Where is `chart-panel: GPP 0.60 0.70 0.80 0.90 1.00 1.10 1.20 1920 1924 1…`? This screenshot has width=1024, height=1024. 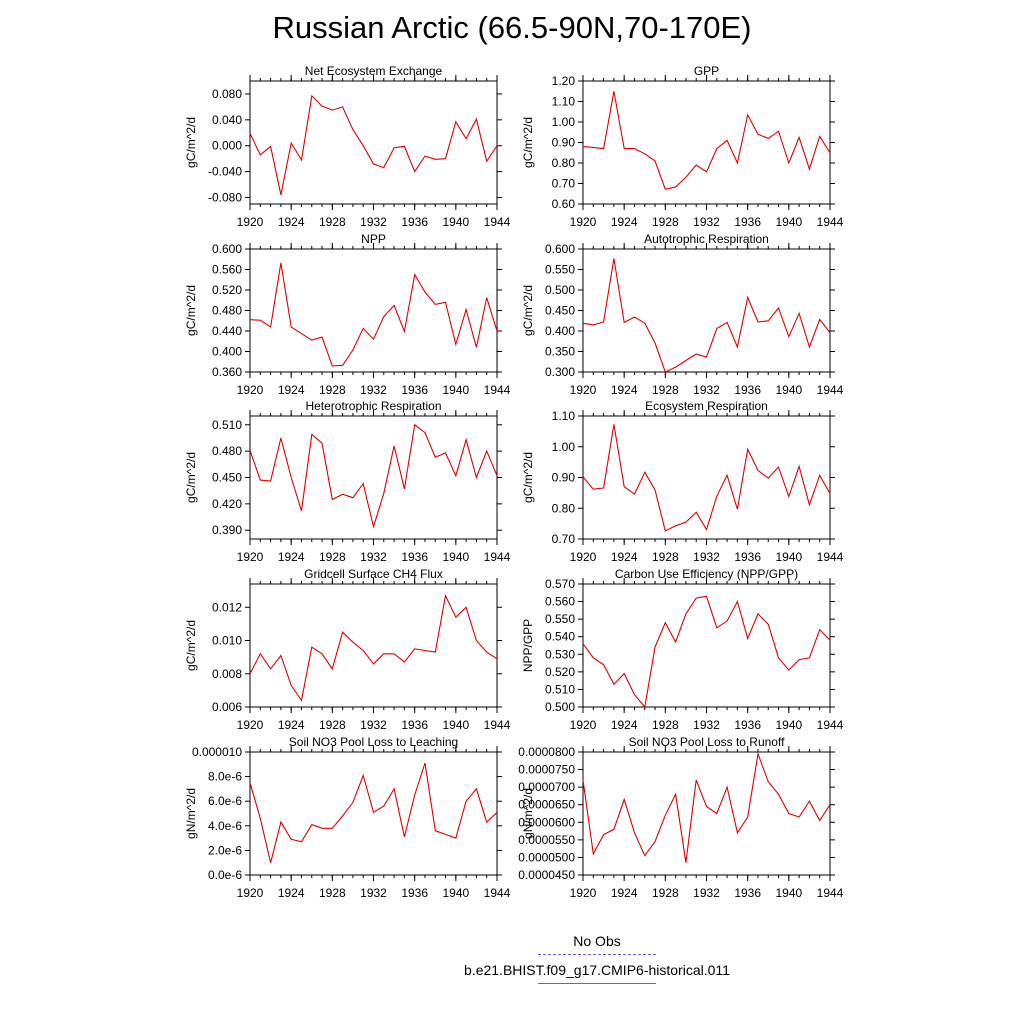 chart-panel: GPP 0.60 0.70 0.80 0.90 1.00 1.10 1.20 1920 1924 1… is located at coordinates (682, 146).